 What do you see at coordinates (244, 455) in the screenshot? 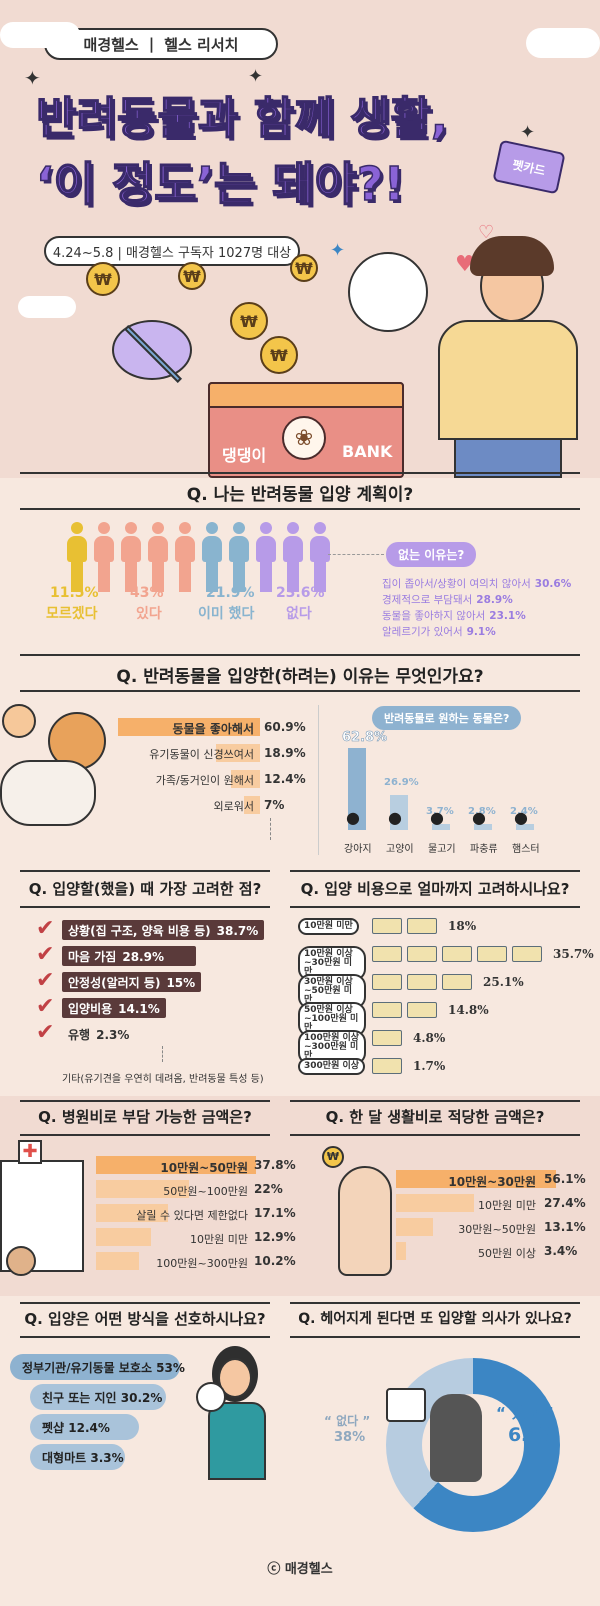
I see `bank-name: 댕댕이` at bounding box center [244, 455].